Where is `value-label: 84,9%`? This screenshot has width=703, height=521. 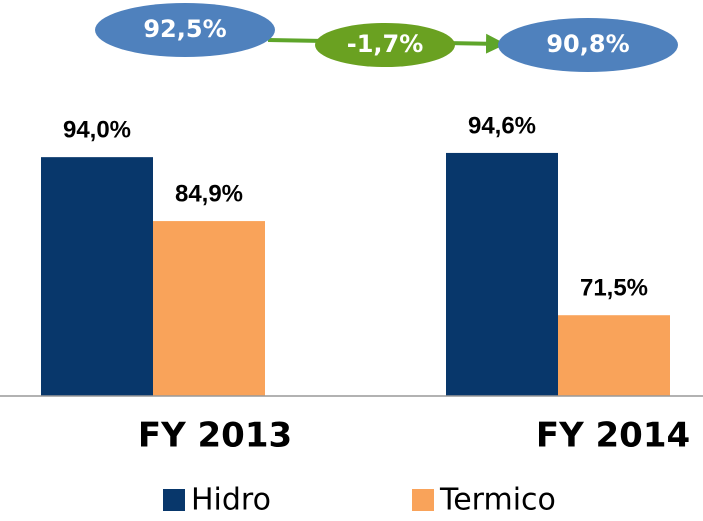
value-label: 84,9% is located at coordinates (209, 193).